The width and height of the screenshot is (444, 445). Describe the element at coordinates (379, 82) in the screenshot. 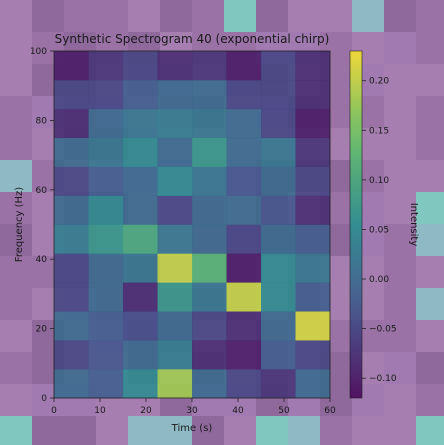

I see `colorbar-tick-label: 0.20` at that location.